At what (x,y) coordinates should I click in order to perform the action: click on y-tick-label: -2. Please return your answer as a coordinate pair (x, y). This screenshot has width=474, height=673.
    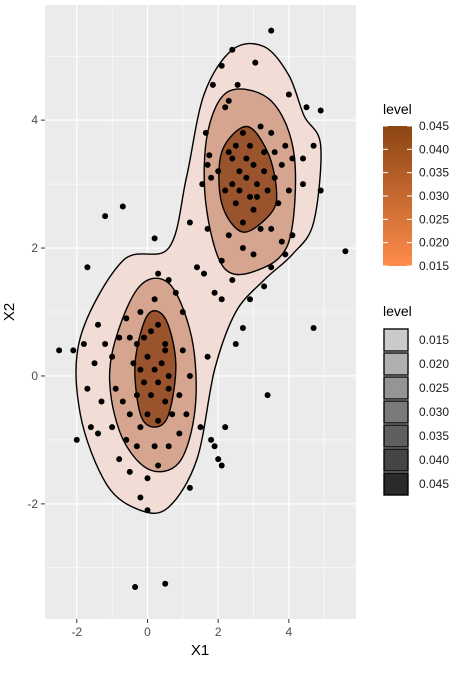
    Looking at the image, I should click on (32, 504).